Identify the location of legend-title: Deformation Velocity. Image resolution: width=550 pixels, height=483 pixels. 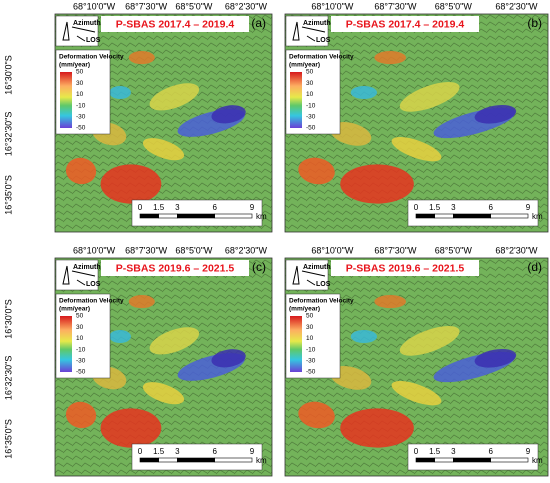
(321, 301).